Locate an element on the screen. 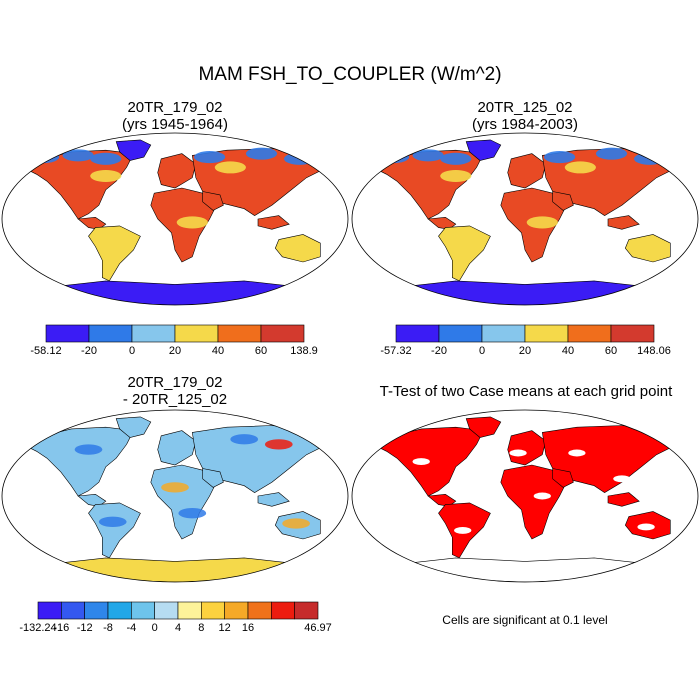  colorbar-2-label-1: -16 is located at coordinates (61, 628).